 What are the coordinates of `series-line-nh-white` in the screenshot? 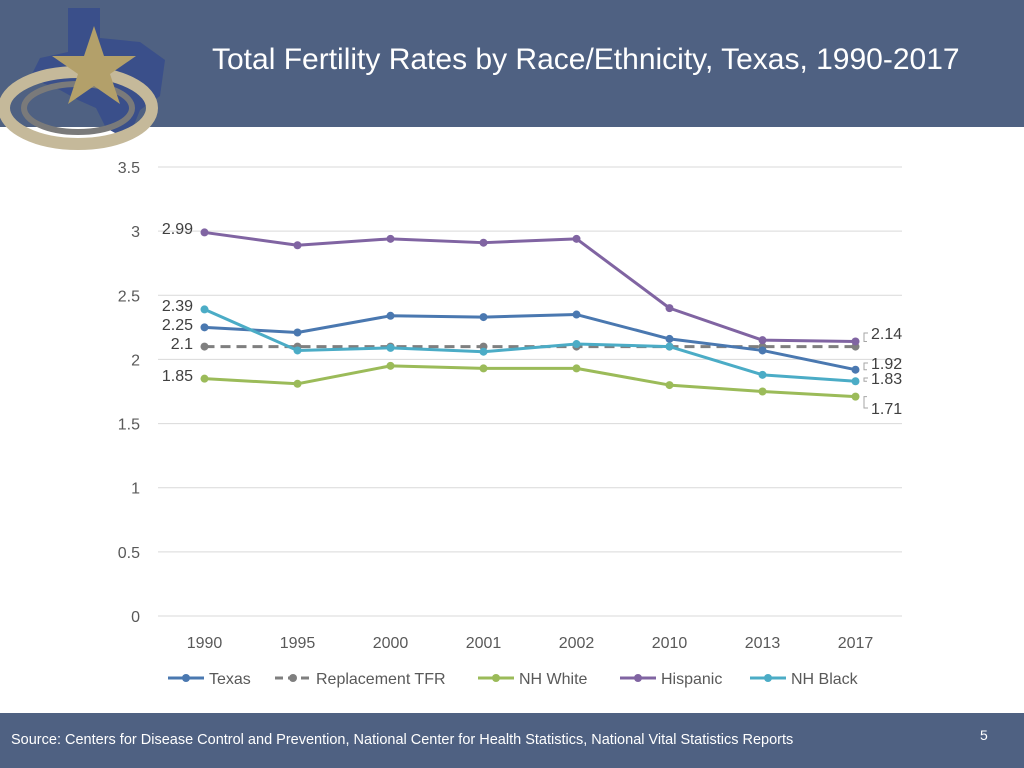 It's located at (530, 381).